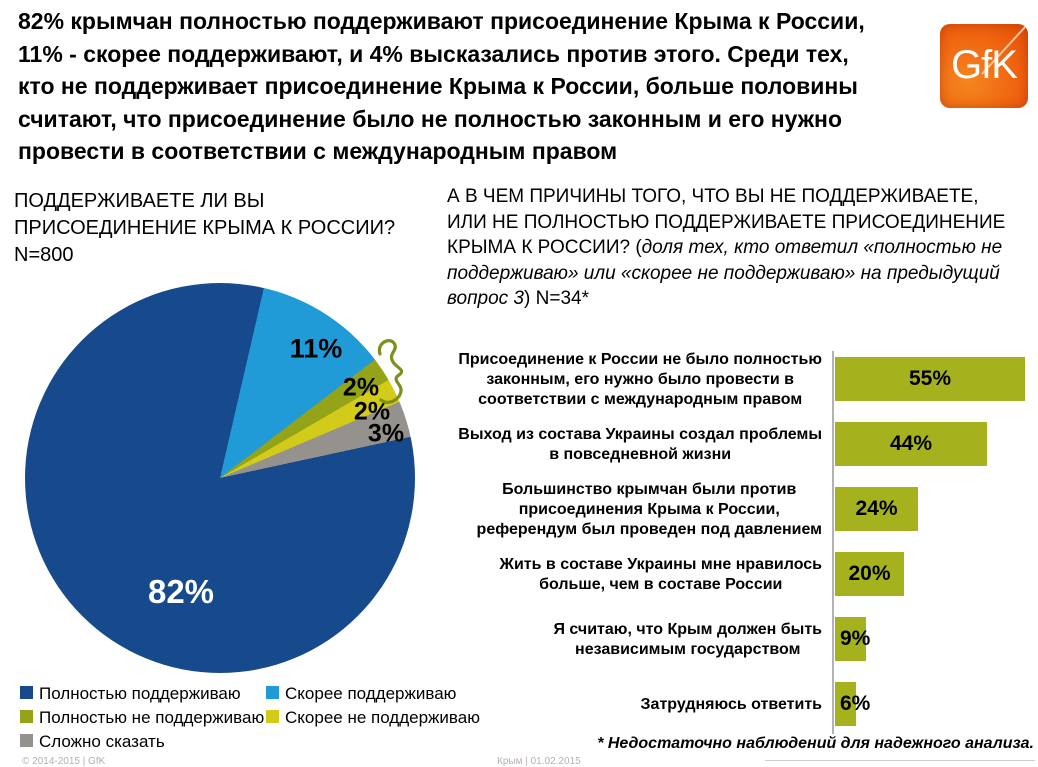 The height and width of the screenshot is (767, 1038). Describe the element at coordinates (855, 703) in the screenshot. I see `bar-value-label: 6%` at that location.